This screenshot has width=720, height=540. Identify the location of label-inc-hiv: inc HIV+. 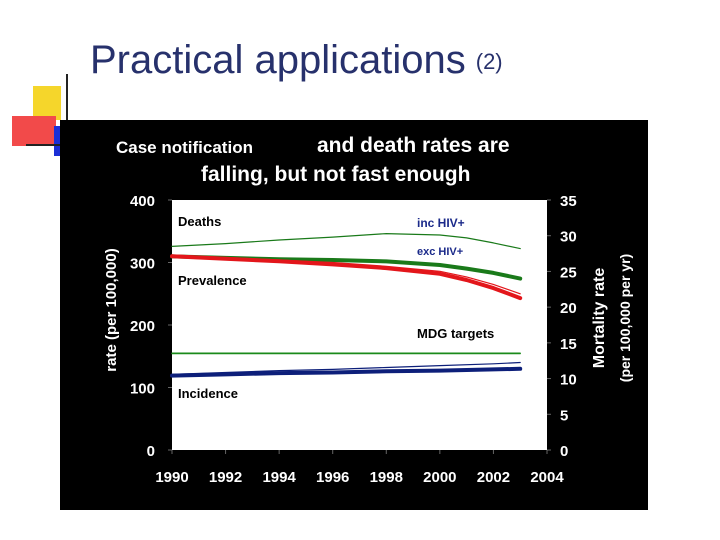
(441, 223).